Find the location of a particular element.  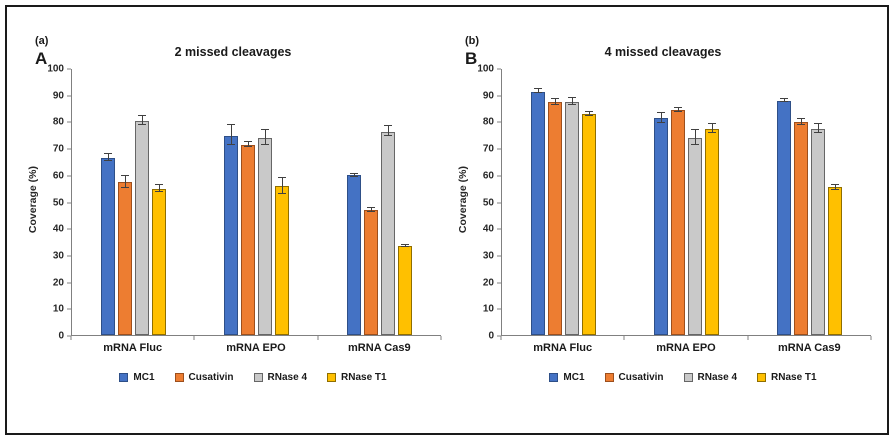

y-tick: 70 is located at coordinates (492, 149).